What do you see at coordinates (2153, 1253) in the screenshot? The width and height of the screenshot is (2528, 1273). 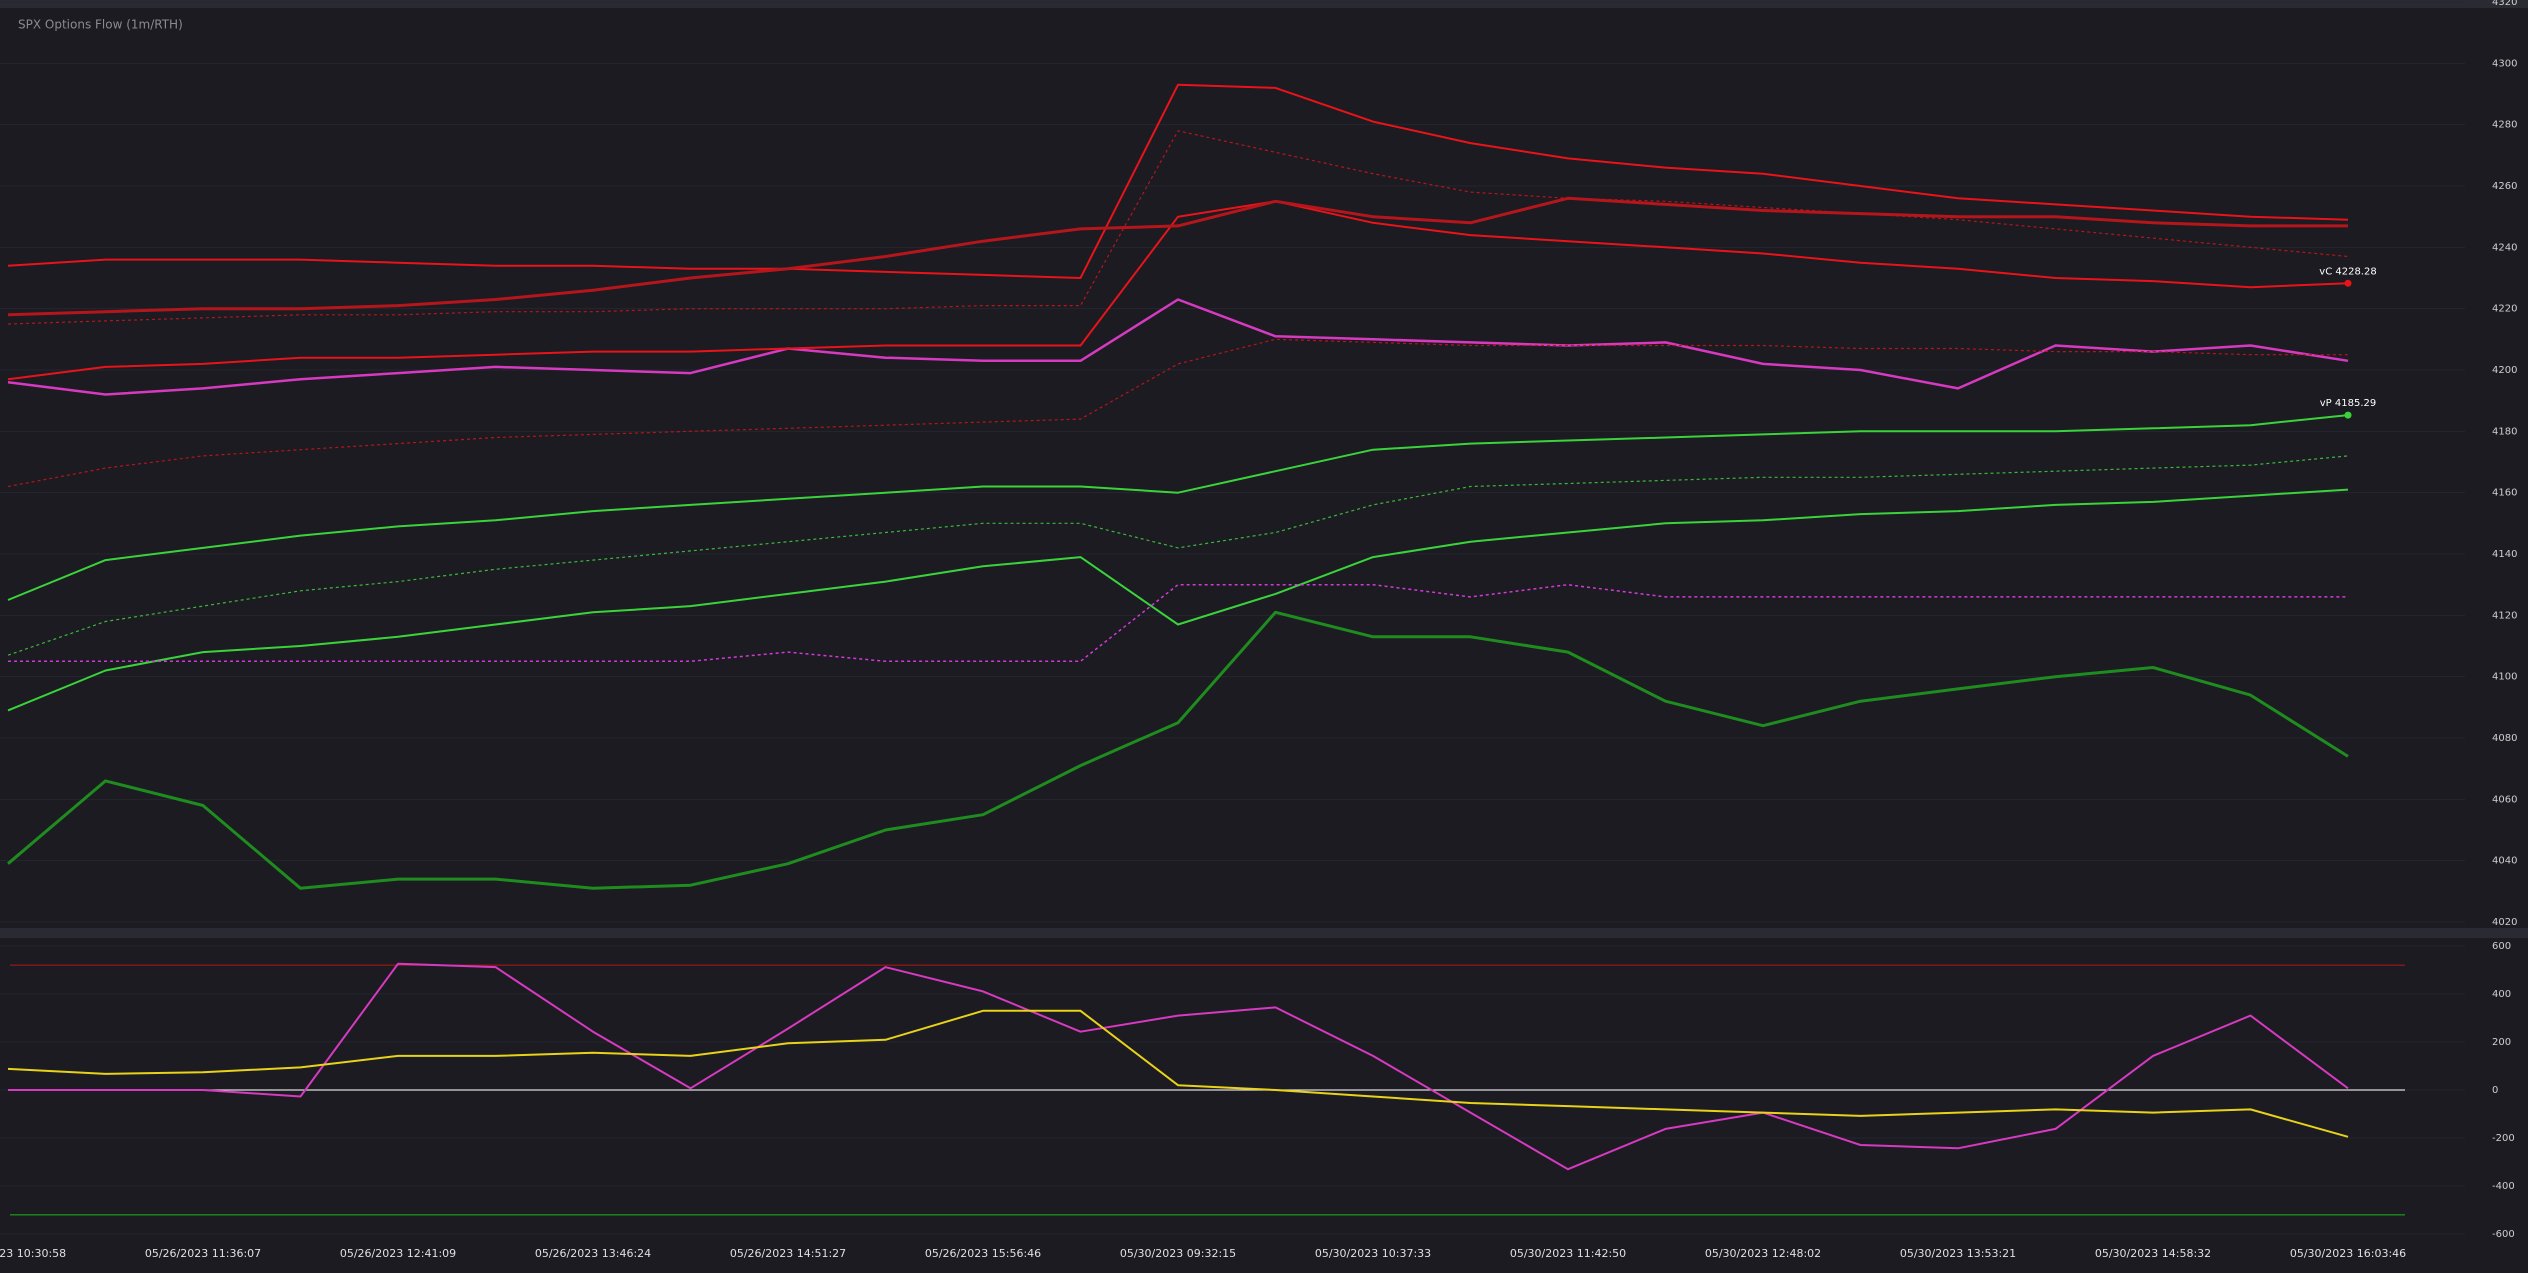 I see `x-tick-label: 05/30/2023 14:58:32` at bounding box center [2153, 1253].